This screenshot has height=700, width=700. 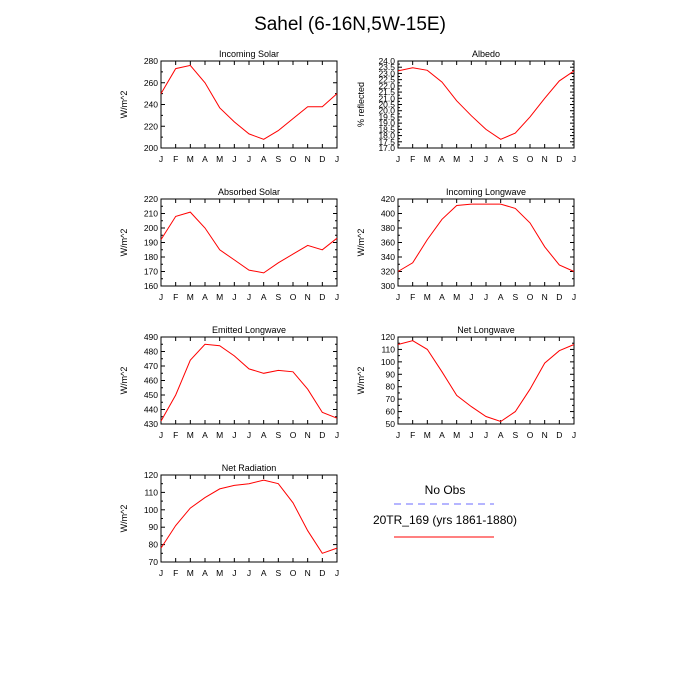 I want to click on legend: No Obs 20TR_169 (yrs 1861-1880), so click(x=445, y=510).